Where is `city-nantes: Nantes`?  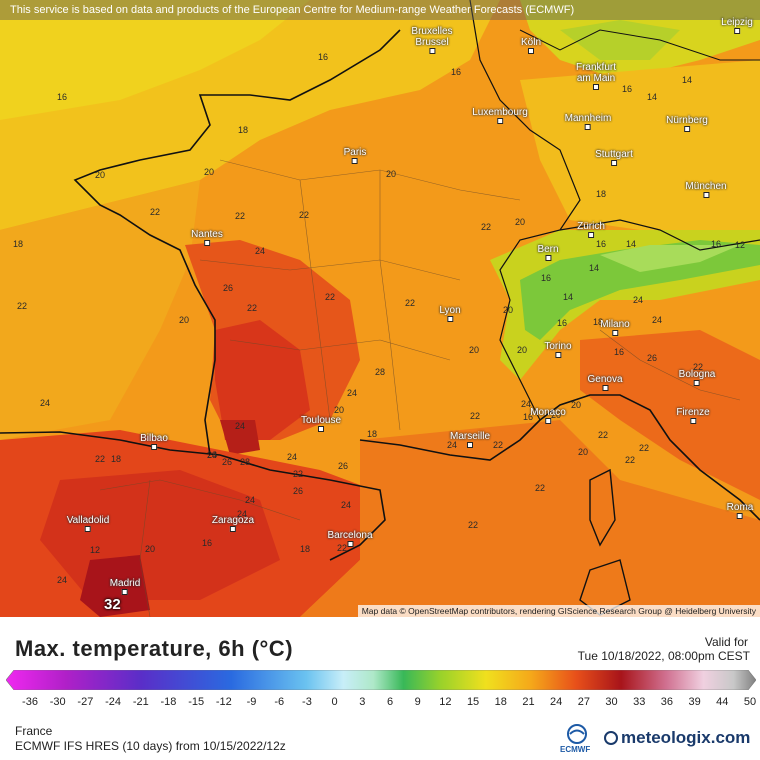 city-nantes: Nantes is located at coordinates (207, 237).